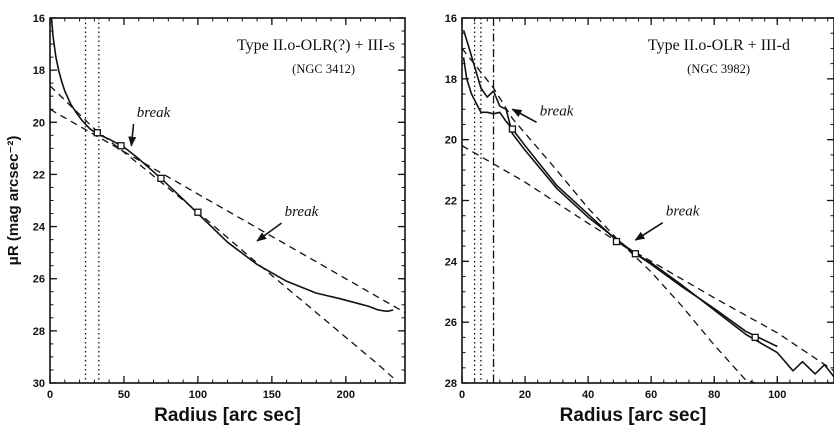  Describe the element at coordinates (718, 69) in the screenshot. I see `chart-subtitle: (NGC 3982)` at that location.